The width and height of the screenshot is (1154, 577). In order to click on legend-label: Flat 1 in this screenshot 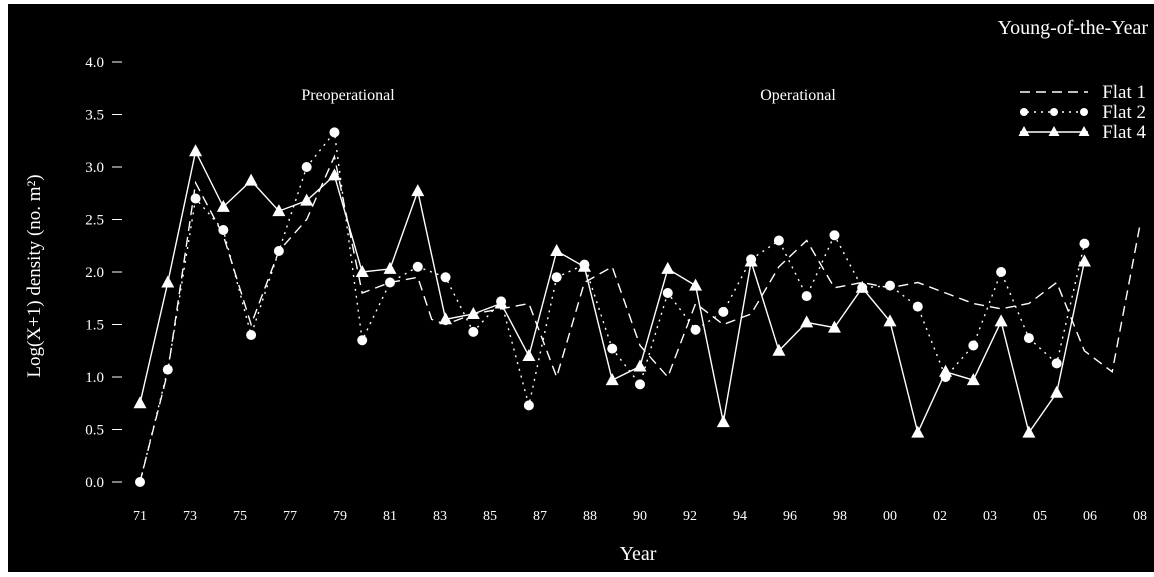, I will do `click(1124, 92)`.